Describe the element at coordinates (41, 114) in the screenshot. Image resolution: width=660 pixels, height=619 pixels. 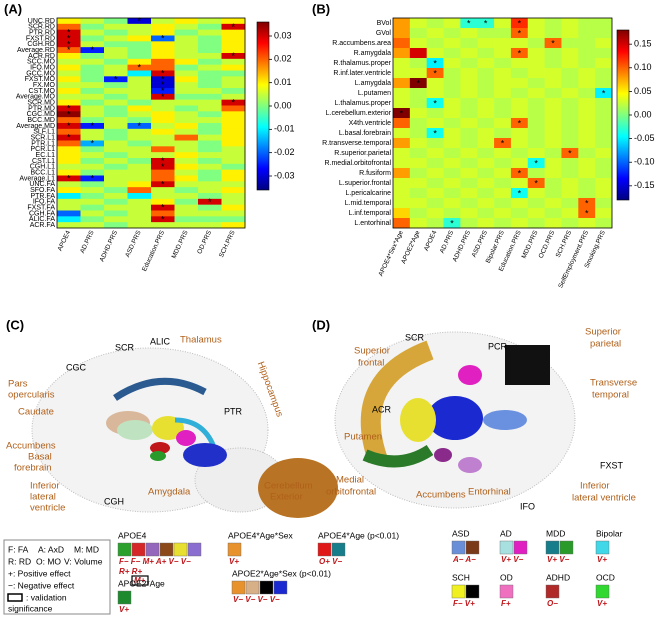
I see `row-label: CGC.MD` at that location.